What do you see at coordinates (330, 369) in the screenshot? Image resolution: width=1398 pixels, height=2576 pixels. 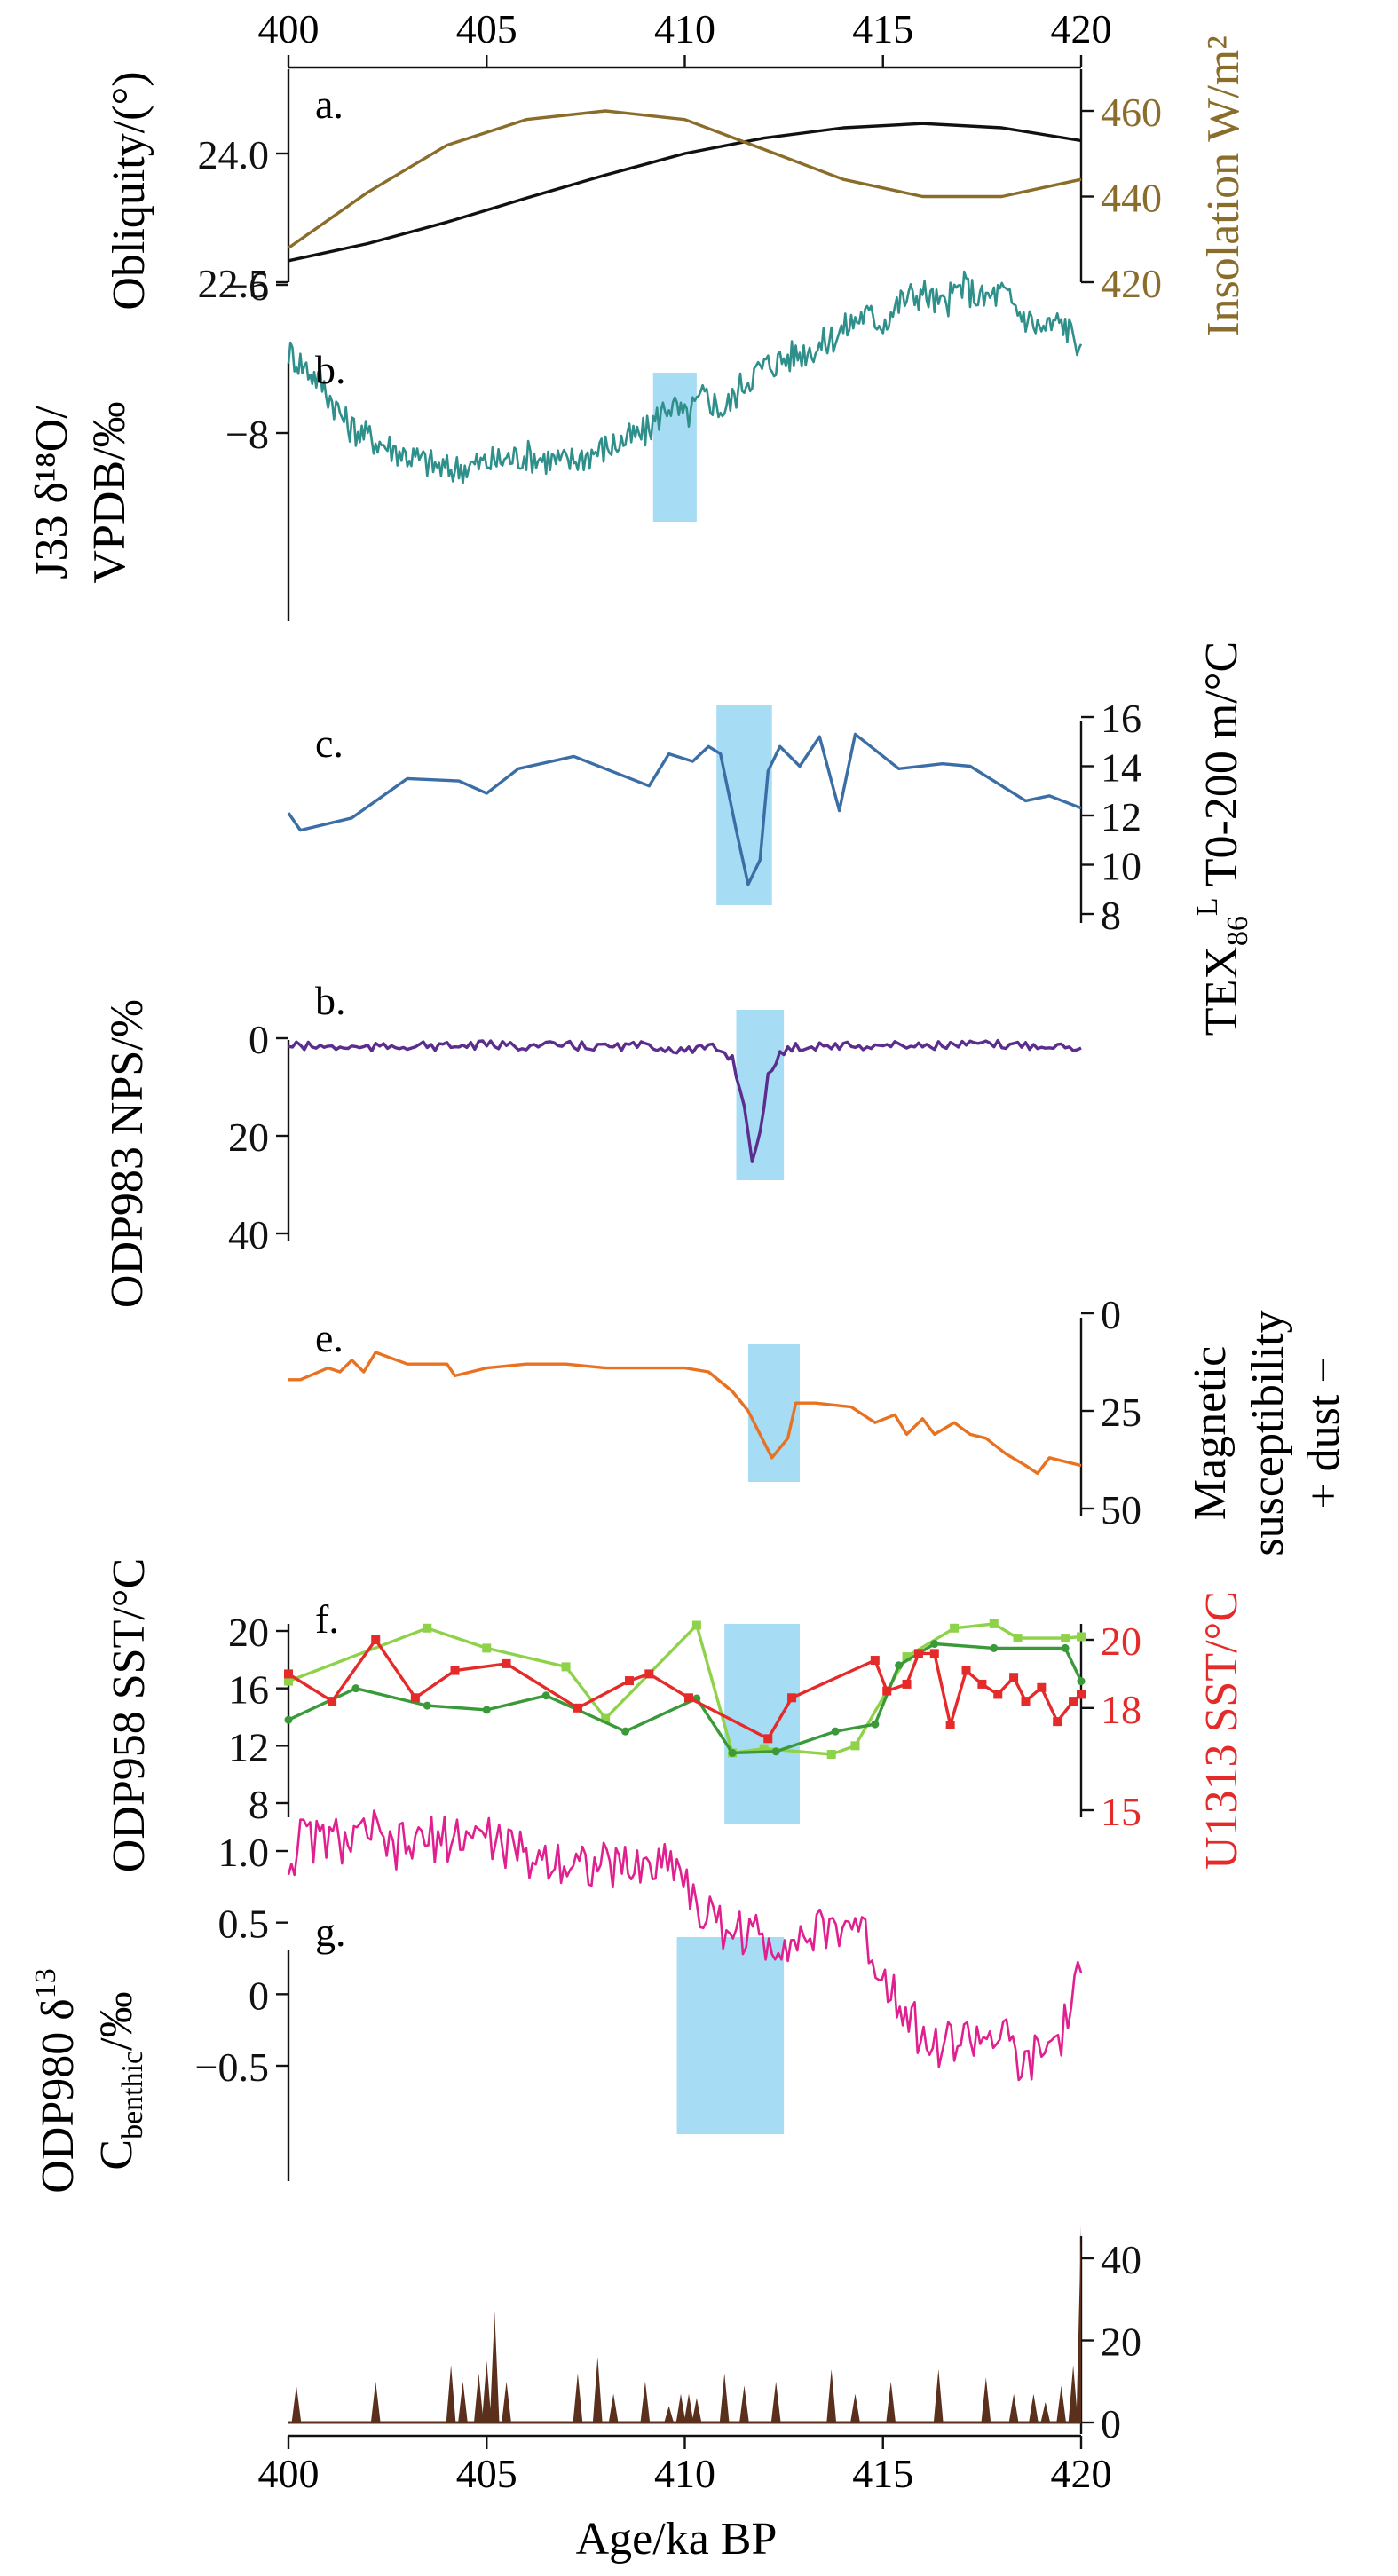 I see `panel-letter: b.` at bounding box center [330, 369].